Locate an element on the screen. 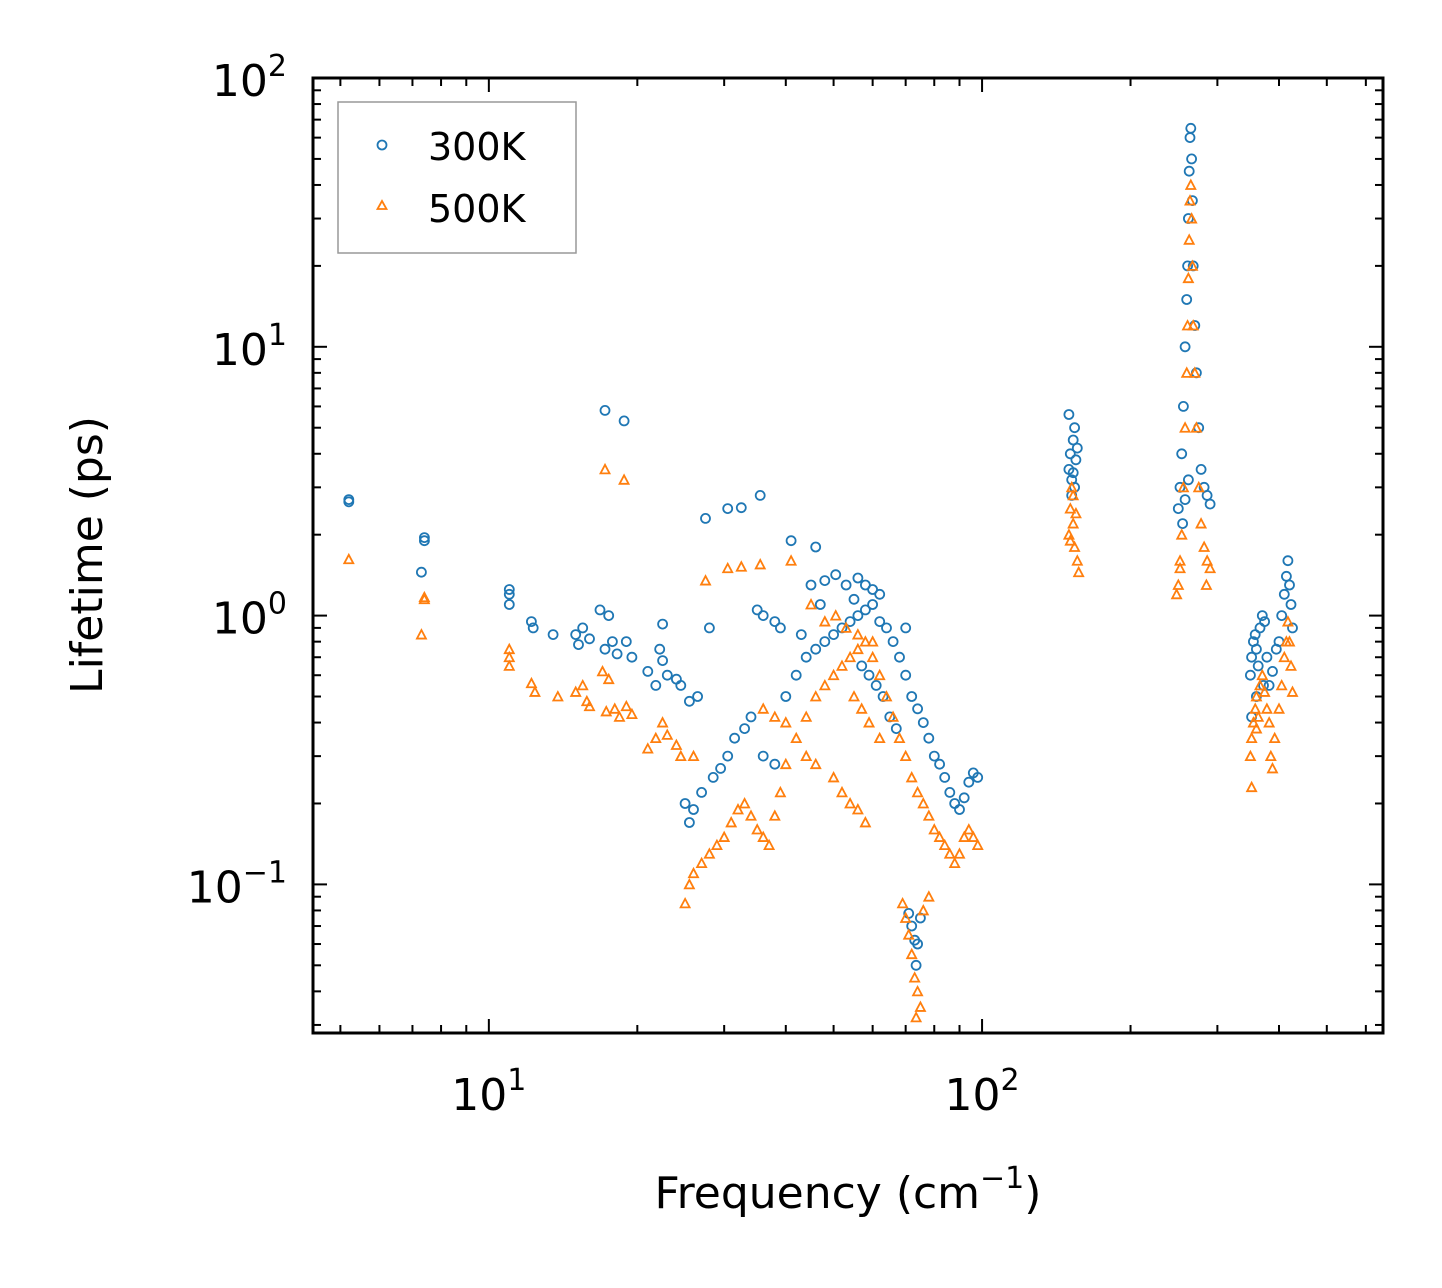 Image resolution: width=1442 pixels, height=1288 pixels. x-axis-label-main: Frequency (cm is located at coordinates (818, 1193).